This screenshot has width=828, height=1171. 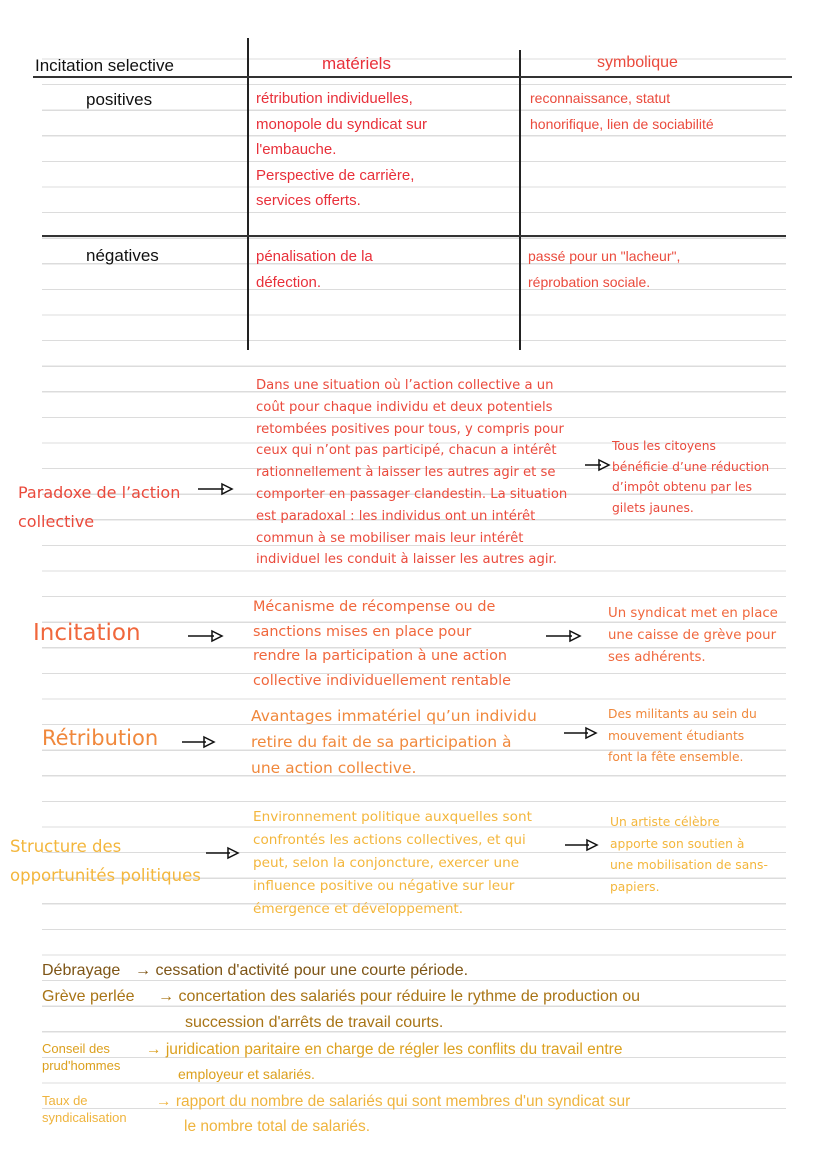 What do you see at coordinates (382, 680) in the screenshot?
I see `definition-line: collective individuellement rentable` at bounding box center [382, 680].